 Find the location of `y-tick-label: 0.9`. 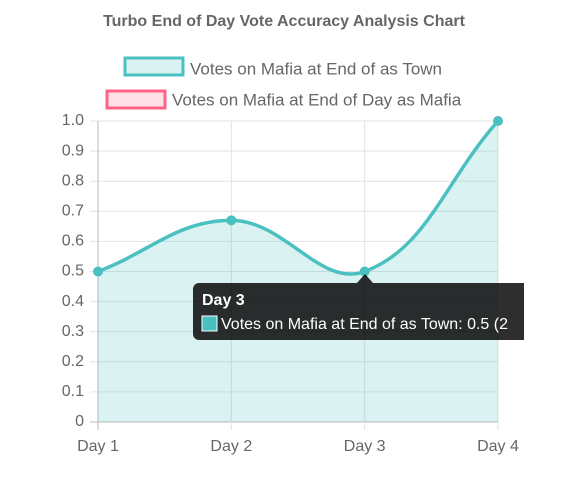

y-tick-label: 0.9 is located at coordinates (73, 150).